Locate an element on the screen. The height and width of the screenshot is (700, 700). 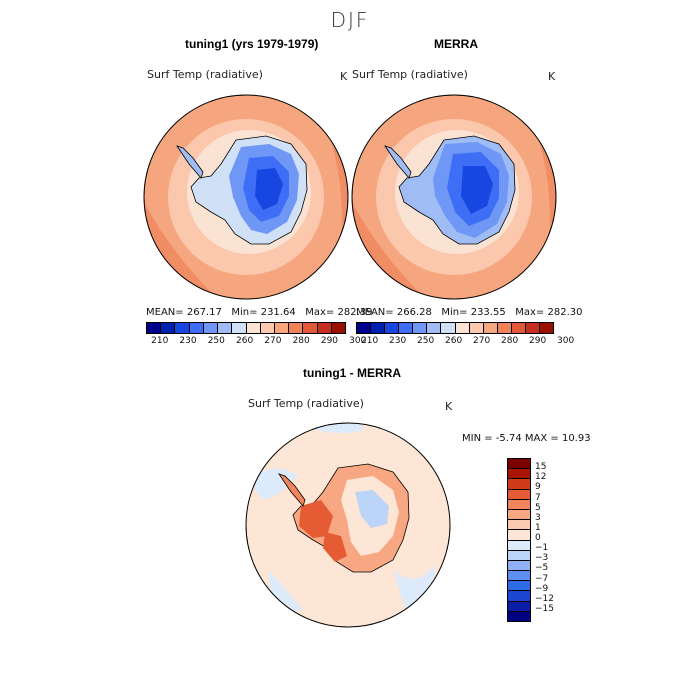
colorbar-tick-label: −7 is located at coordinates (542, 578).